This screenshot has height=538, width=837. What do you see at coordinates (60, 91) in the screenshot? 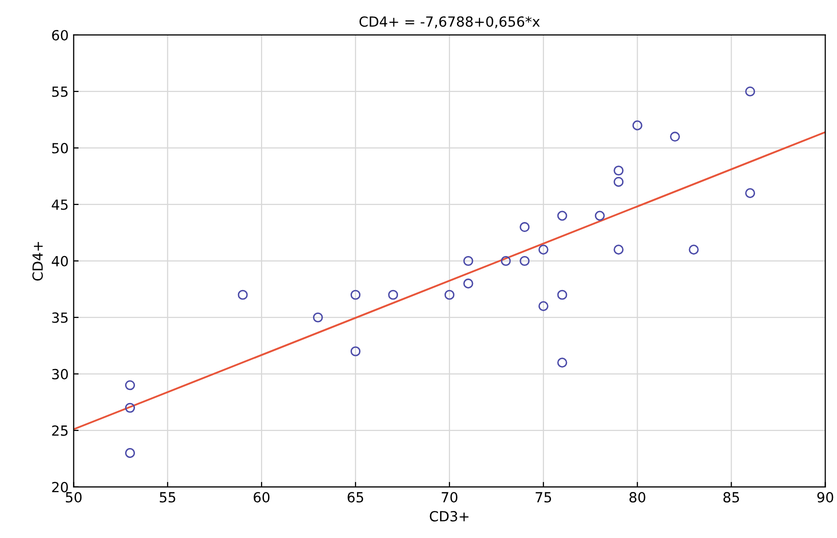
I see `y-tick-label: 55` at bounding box center [60, 91].